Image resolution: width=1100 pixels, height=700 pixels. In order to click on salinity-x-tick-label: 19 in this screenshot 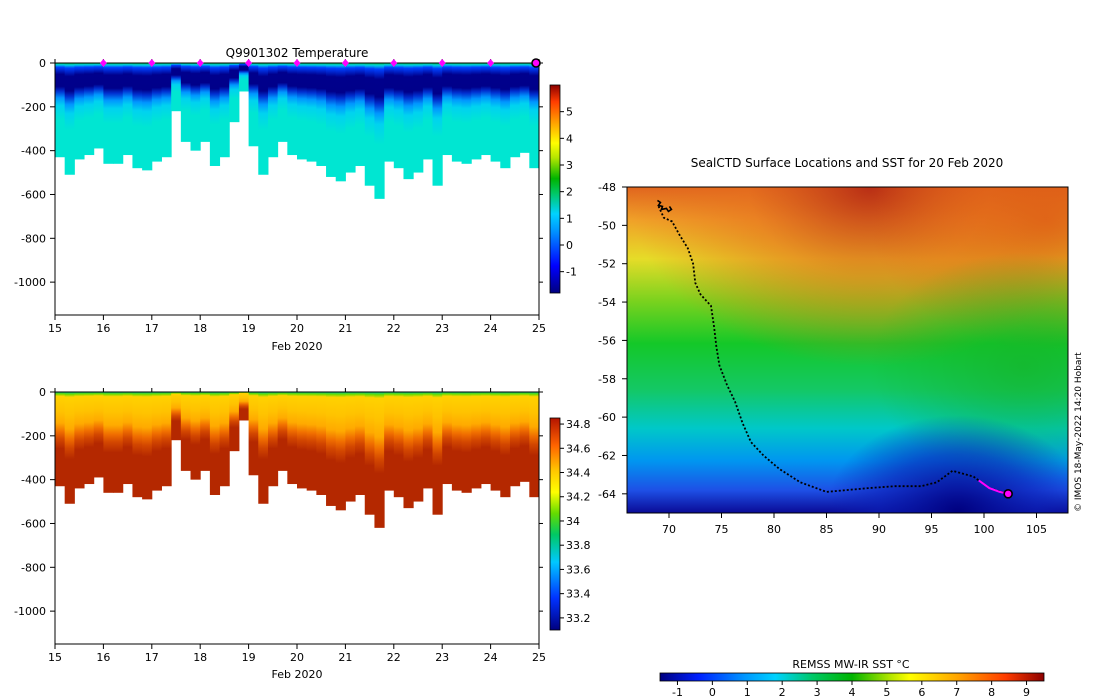, I will do `click(249, 657)`.